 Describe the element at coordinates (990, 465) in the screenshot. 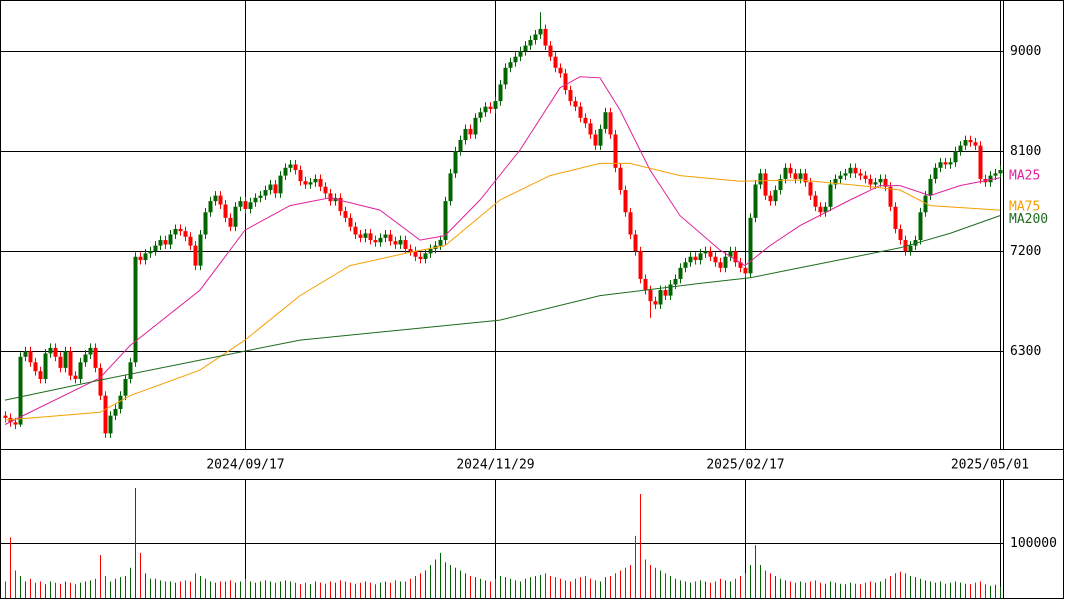

I see `x-tick-label: 2025/05/01` at that location.